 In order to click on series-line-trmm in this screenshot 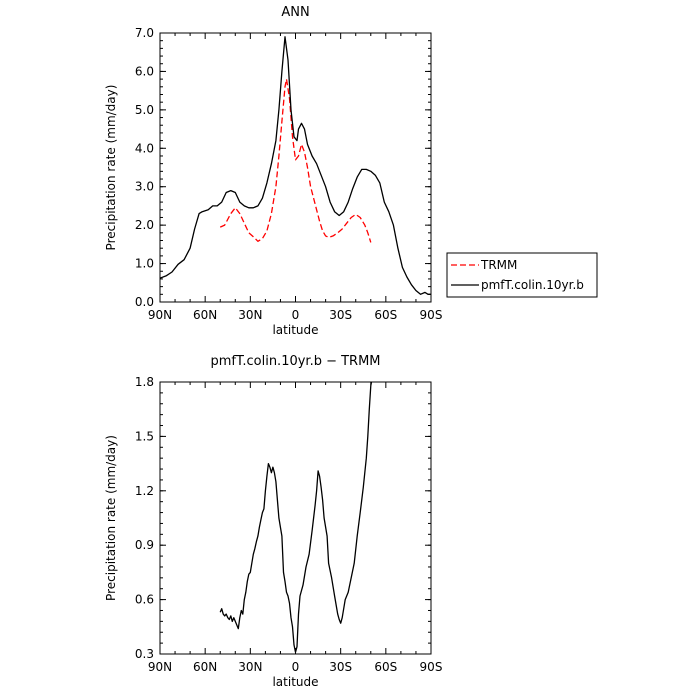, I will do `click(295, 160)`.